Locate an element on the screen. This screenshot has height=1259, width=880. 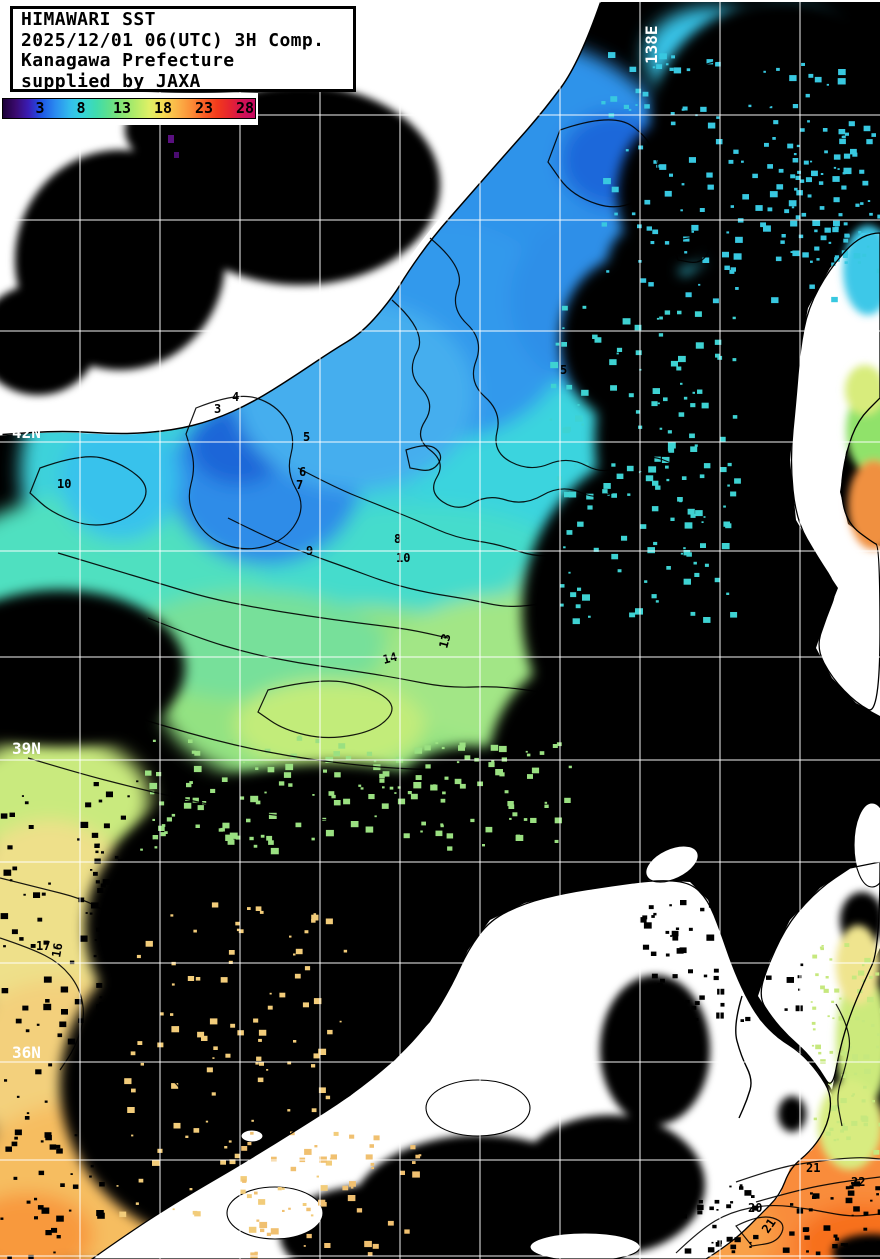
datetime-line: 2025/12/01 06(UTC) 3H Comp. is located at coordinates (173, 40).